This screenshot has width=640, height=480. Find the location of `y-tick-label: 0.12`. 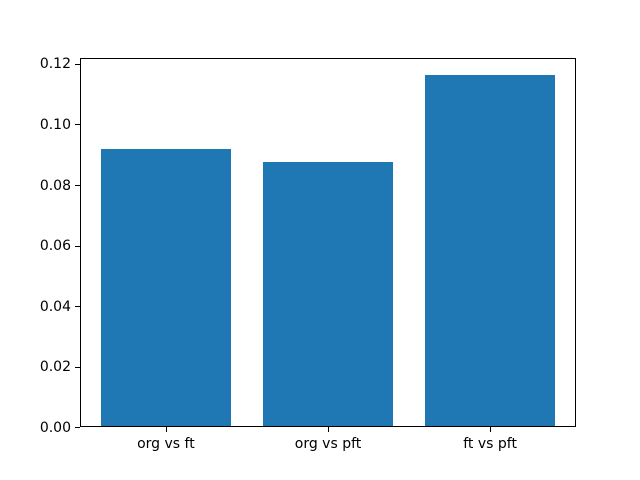

y-tick-label: 0.12 is located at coordinates (55, 64).